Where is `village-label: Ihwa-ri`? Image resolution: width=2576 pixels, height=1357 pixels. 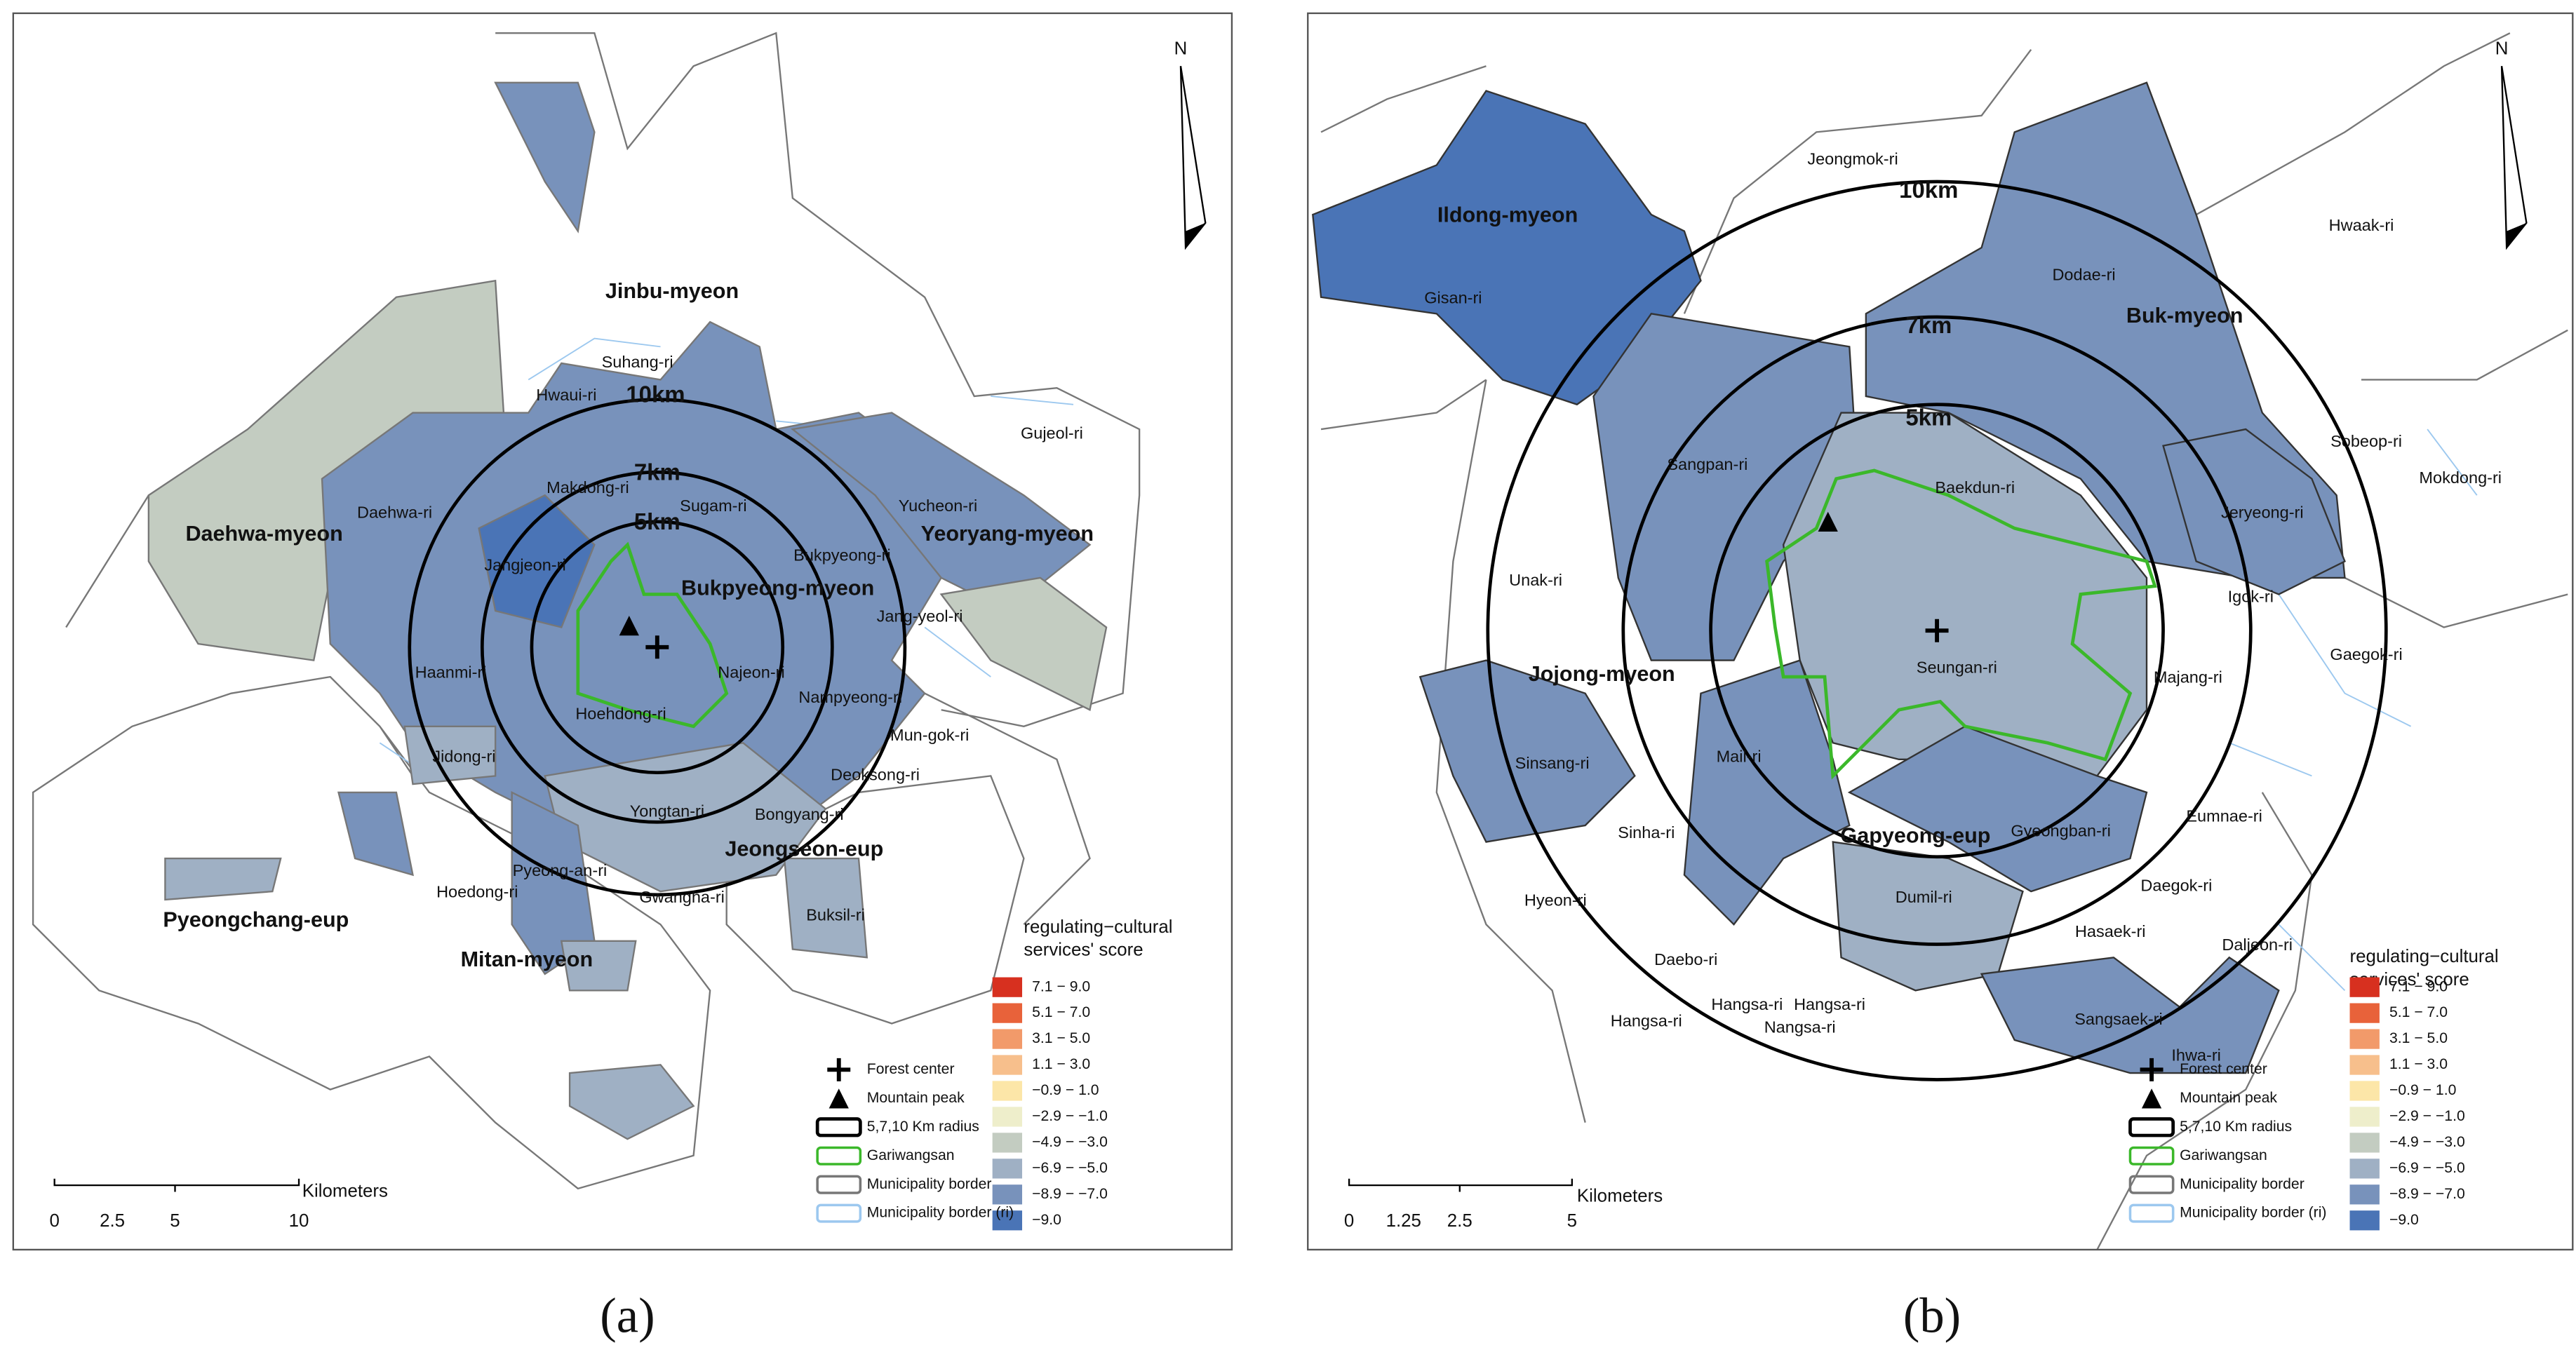
village-label: Ihwa-ri is located at coordinates (2196, 1055).